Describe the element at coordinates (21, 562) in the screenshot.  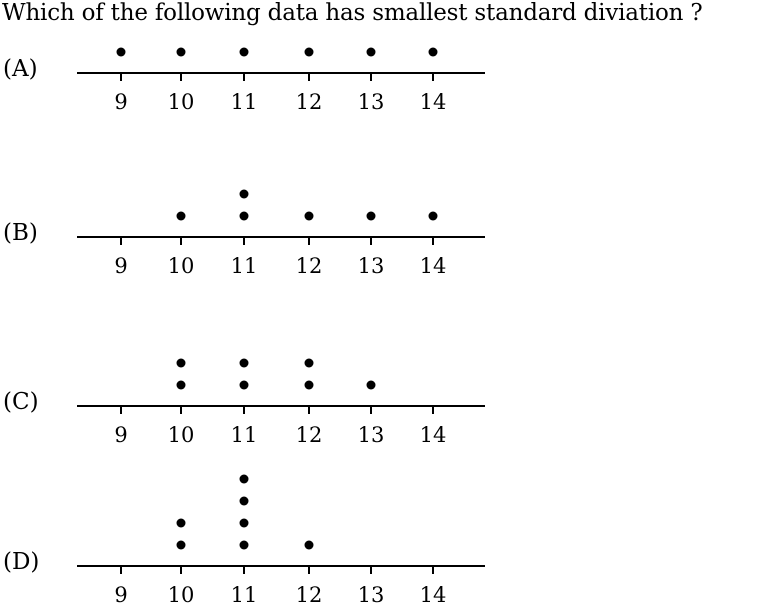
I see `option-label: (D)` at that location.